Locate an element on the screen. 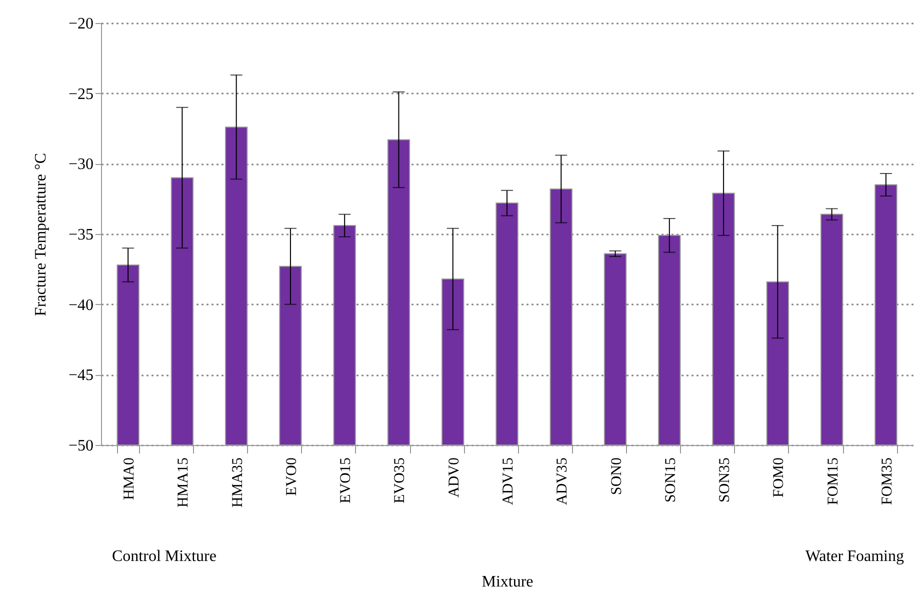  x-tick-label: SON0 is located at coordinates (616, 477).